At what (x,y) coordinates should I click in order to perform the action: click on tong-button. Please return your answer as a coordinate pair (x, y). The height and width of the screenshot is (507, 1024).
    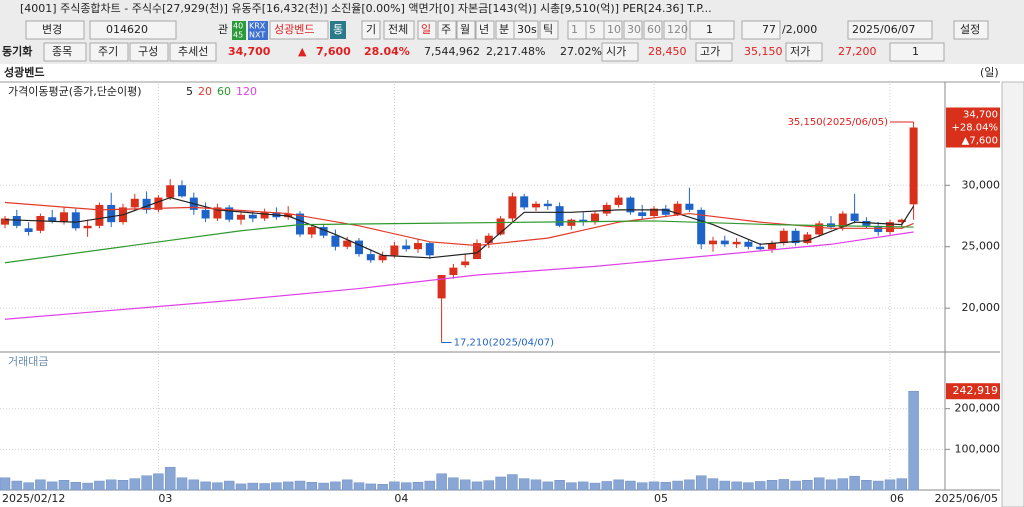
    Looking at the image, I should click on (338, 30).